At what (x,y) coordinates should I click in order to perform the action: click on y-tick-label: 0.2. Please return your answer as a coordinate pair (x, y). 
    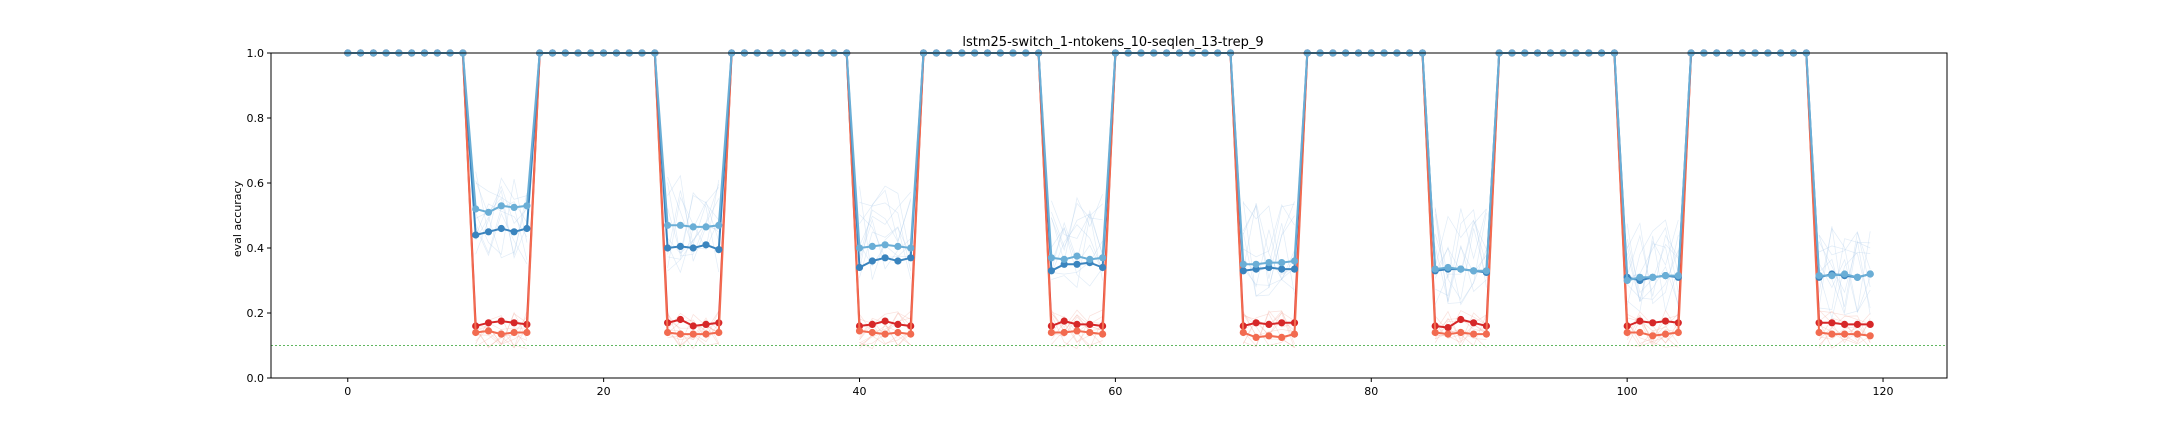
    Looking at the image, I should click on (256, 313).